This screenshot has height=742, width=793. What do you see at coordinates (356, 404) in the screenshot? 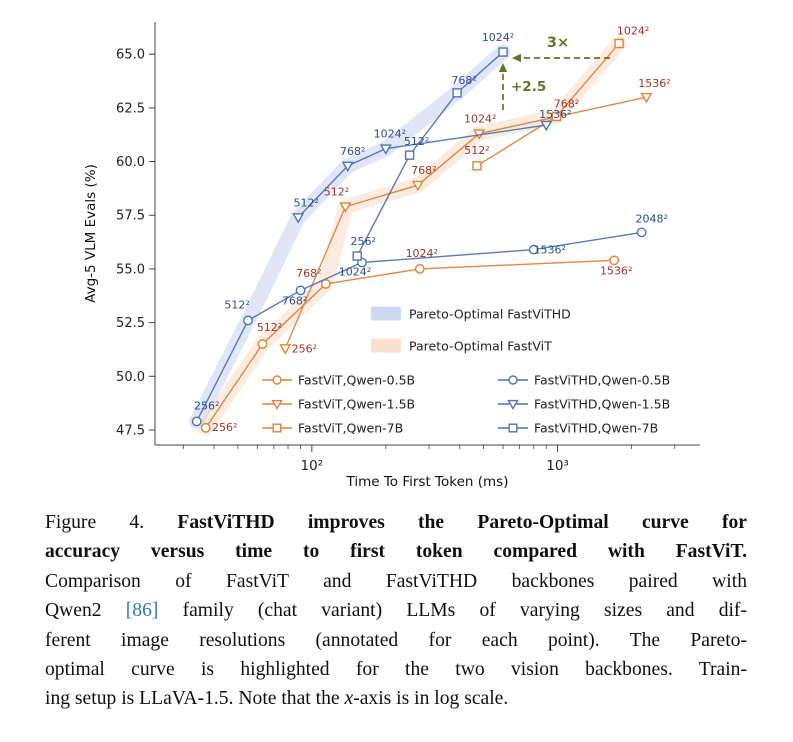
I see `legend-label: FastViT,Qwen-1.5B` at bounding box center [356, 404].